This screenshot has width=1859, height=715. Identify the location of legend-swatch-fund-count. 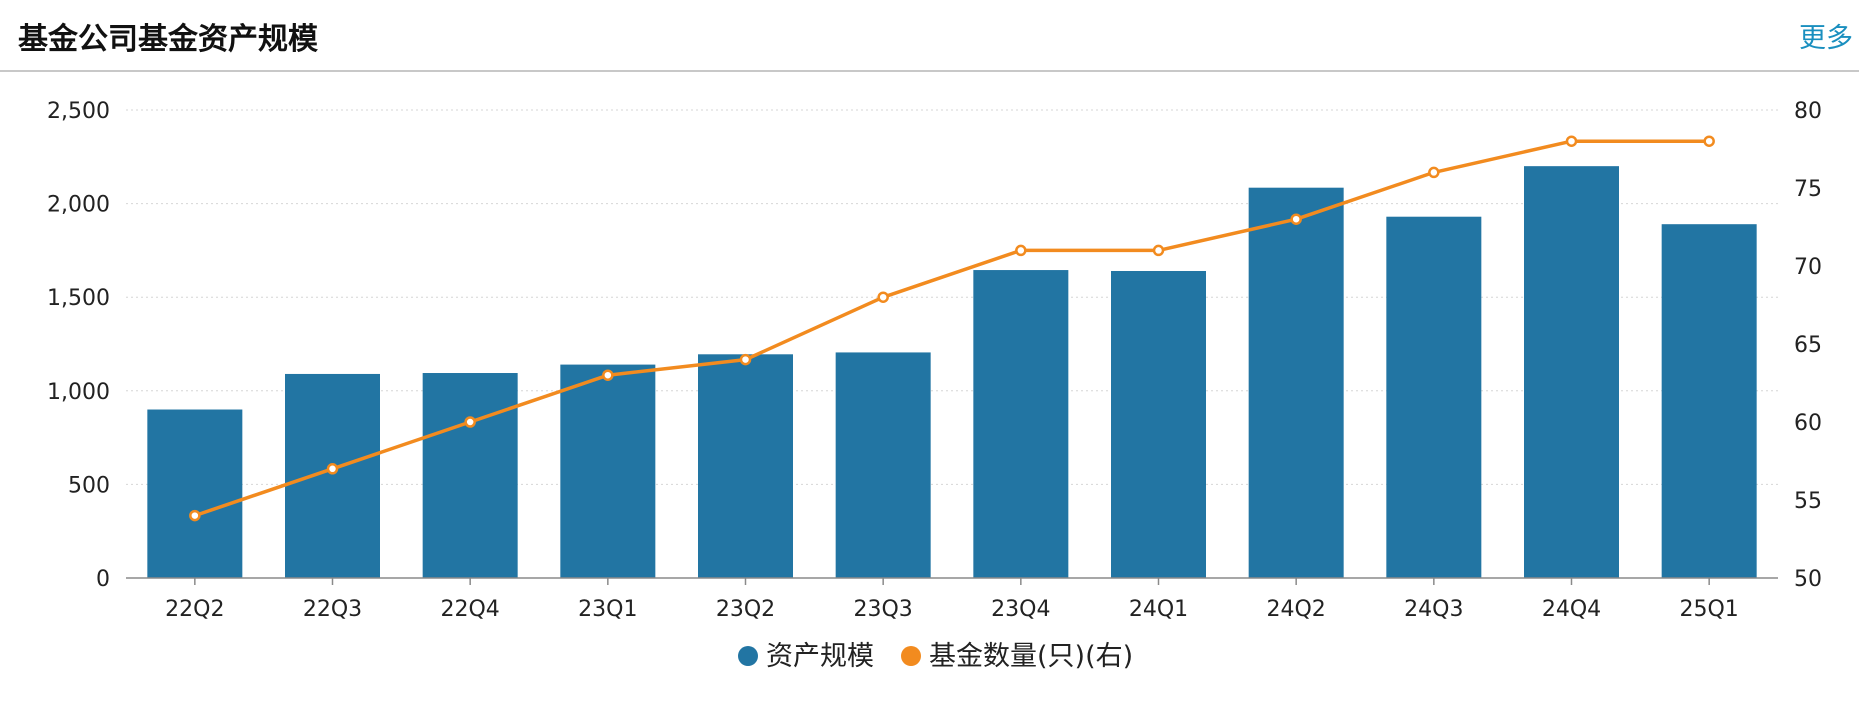
(911, 656).